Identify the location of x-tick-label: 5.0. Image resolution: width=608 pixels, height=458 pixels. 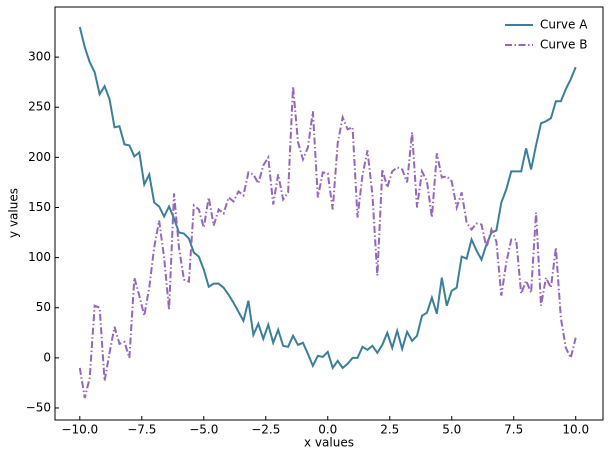
(451, 430).